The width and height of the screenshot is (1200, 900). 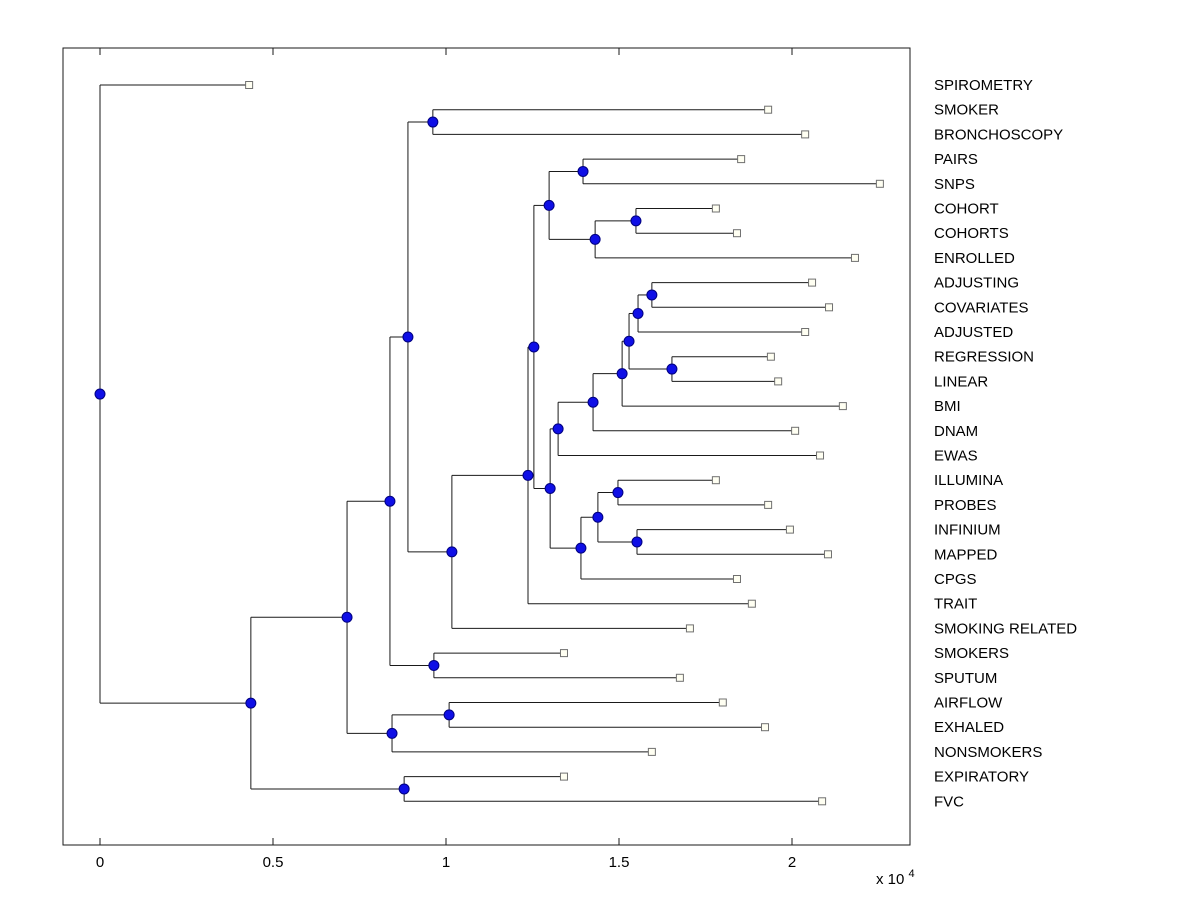 I want to click on axis-exponent-label: x 10 4, so click(x=895, y=878).